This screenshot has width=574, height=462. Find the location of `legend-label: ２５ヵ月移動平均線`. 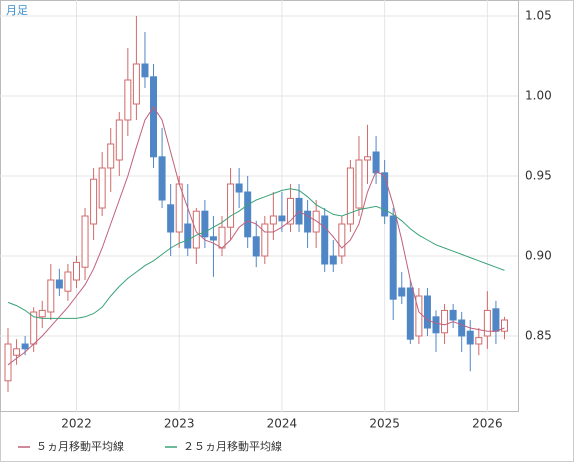

legend-label: ２５ヵ月移動平均線 is located at coordinates (232, 446).